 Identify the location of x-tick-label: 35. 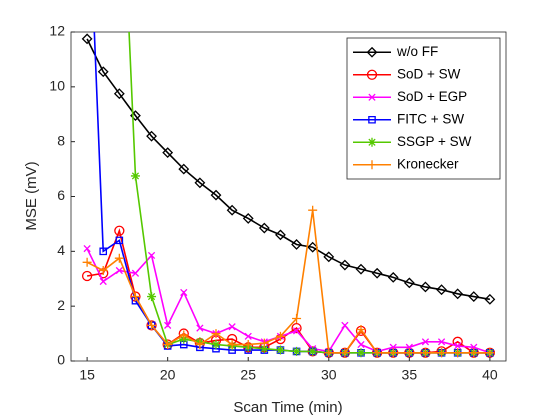
(410, 375).